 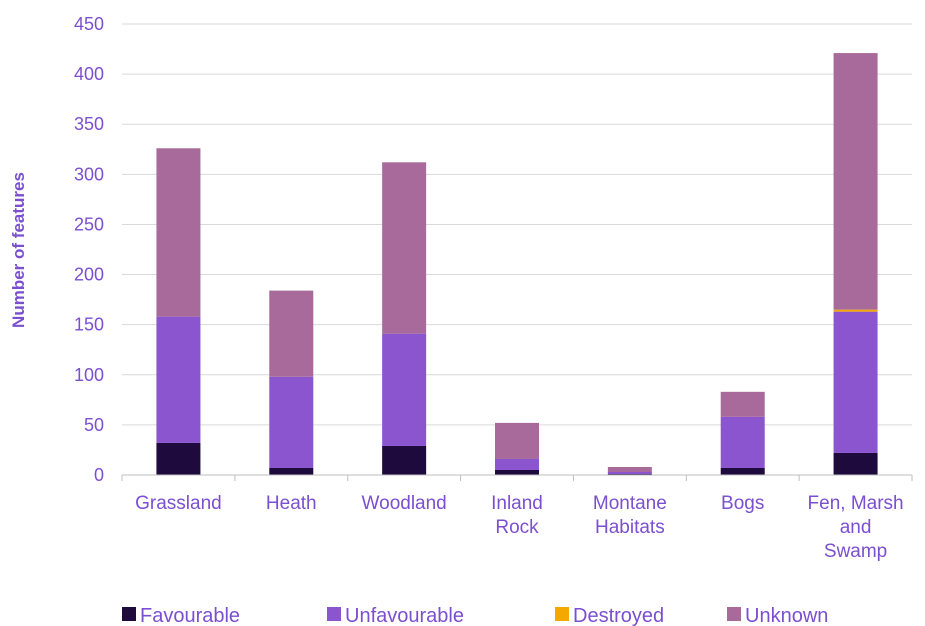 What do you see at coordinates (517, 515) in the screenshot?
I see `x-tick-label: Inland Rock` at bounding box center [517, 515].